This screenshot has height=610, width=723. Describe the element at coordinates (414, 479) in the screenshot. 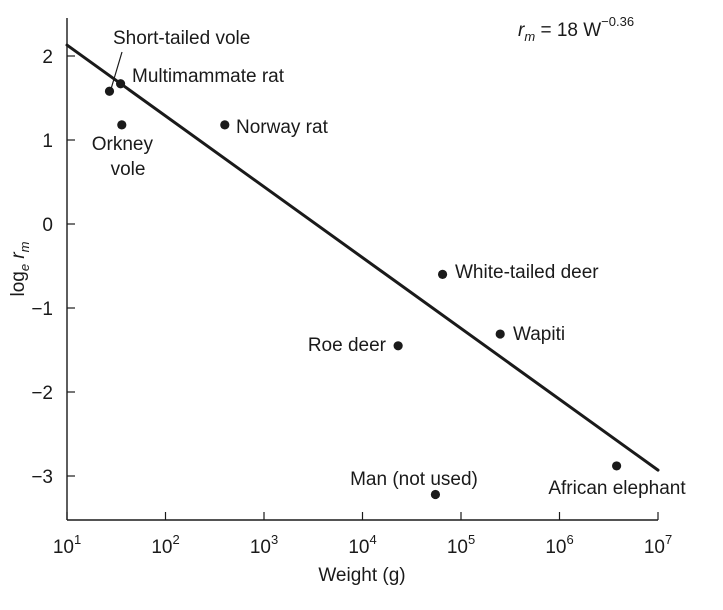

I see `point-label-man-not-used: Man (not used)` at that location.